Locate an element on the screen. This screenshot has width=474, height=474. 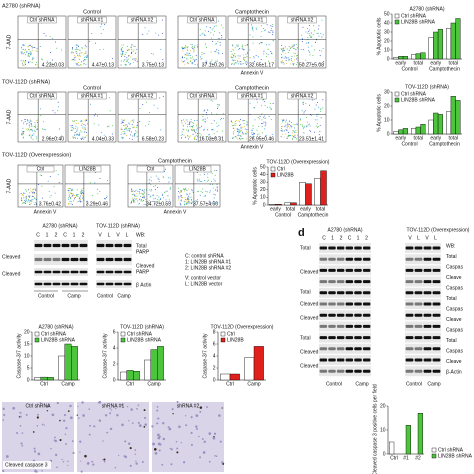
blot-label: Total is located at coordinates (305, 338).